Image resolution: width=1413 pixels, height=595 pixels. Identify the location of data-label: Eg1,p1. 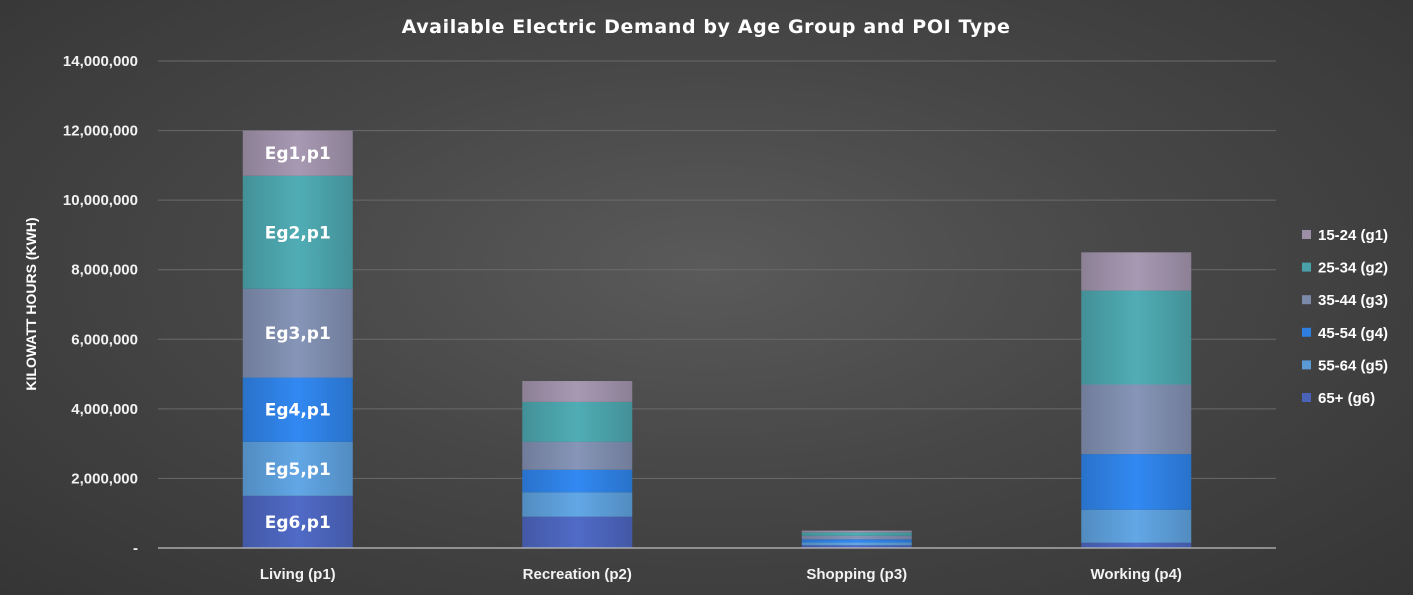
(298, 154).